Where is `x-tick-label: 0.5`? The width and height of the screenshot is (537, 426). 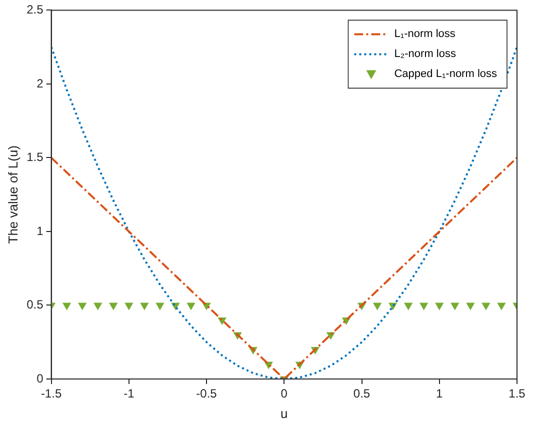
x-tick-label: 0.5 is located at coordinates (361, 393).